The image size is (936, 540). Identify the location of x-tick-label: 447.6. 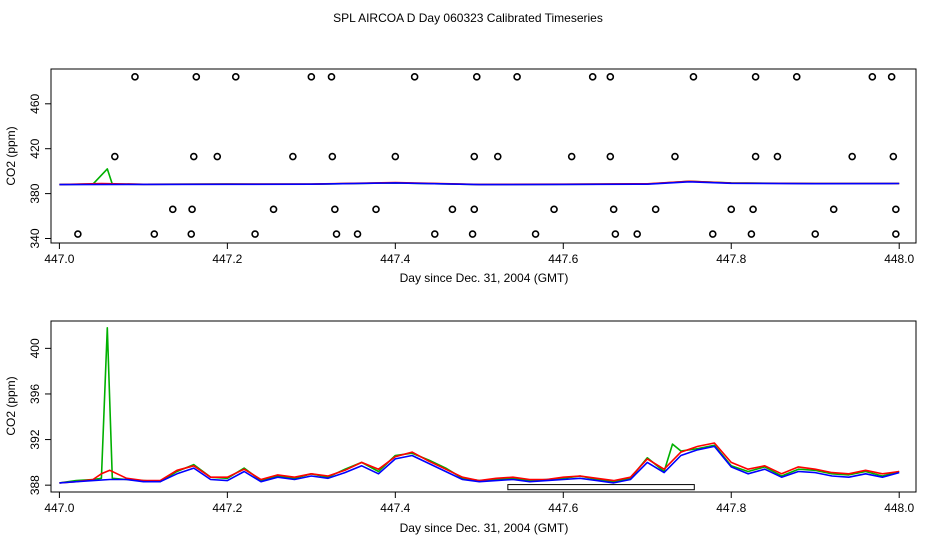
(563, 259).